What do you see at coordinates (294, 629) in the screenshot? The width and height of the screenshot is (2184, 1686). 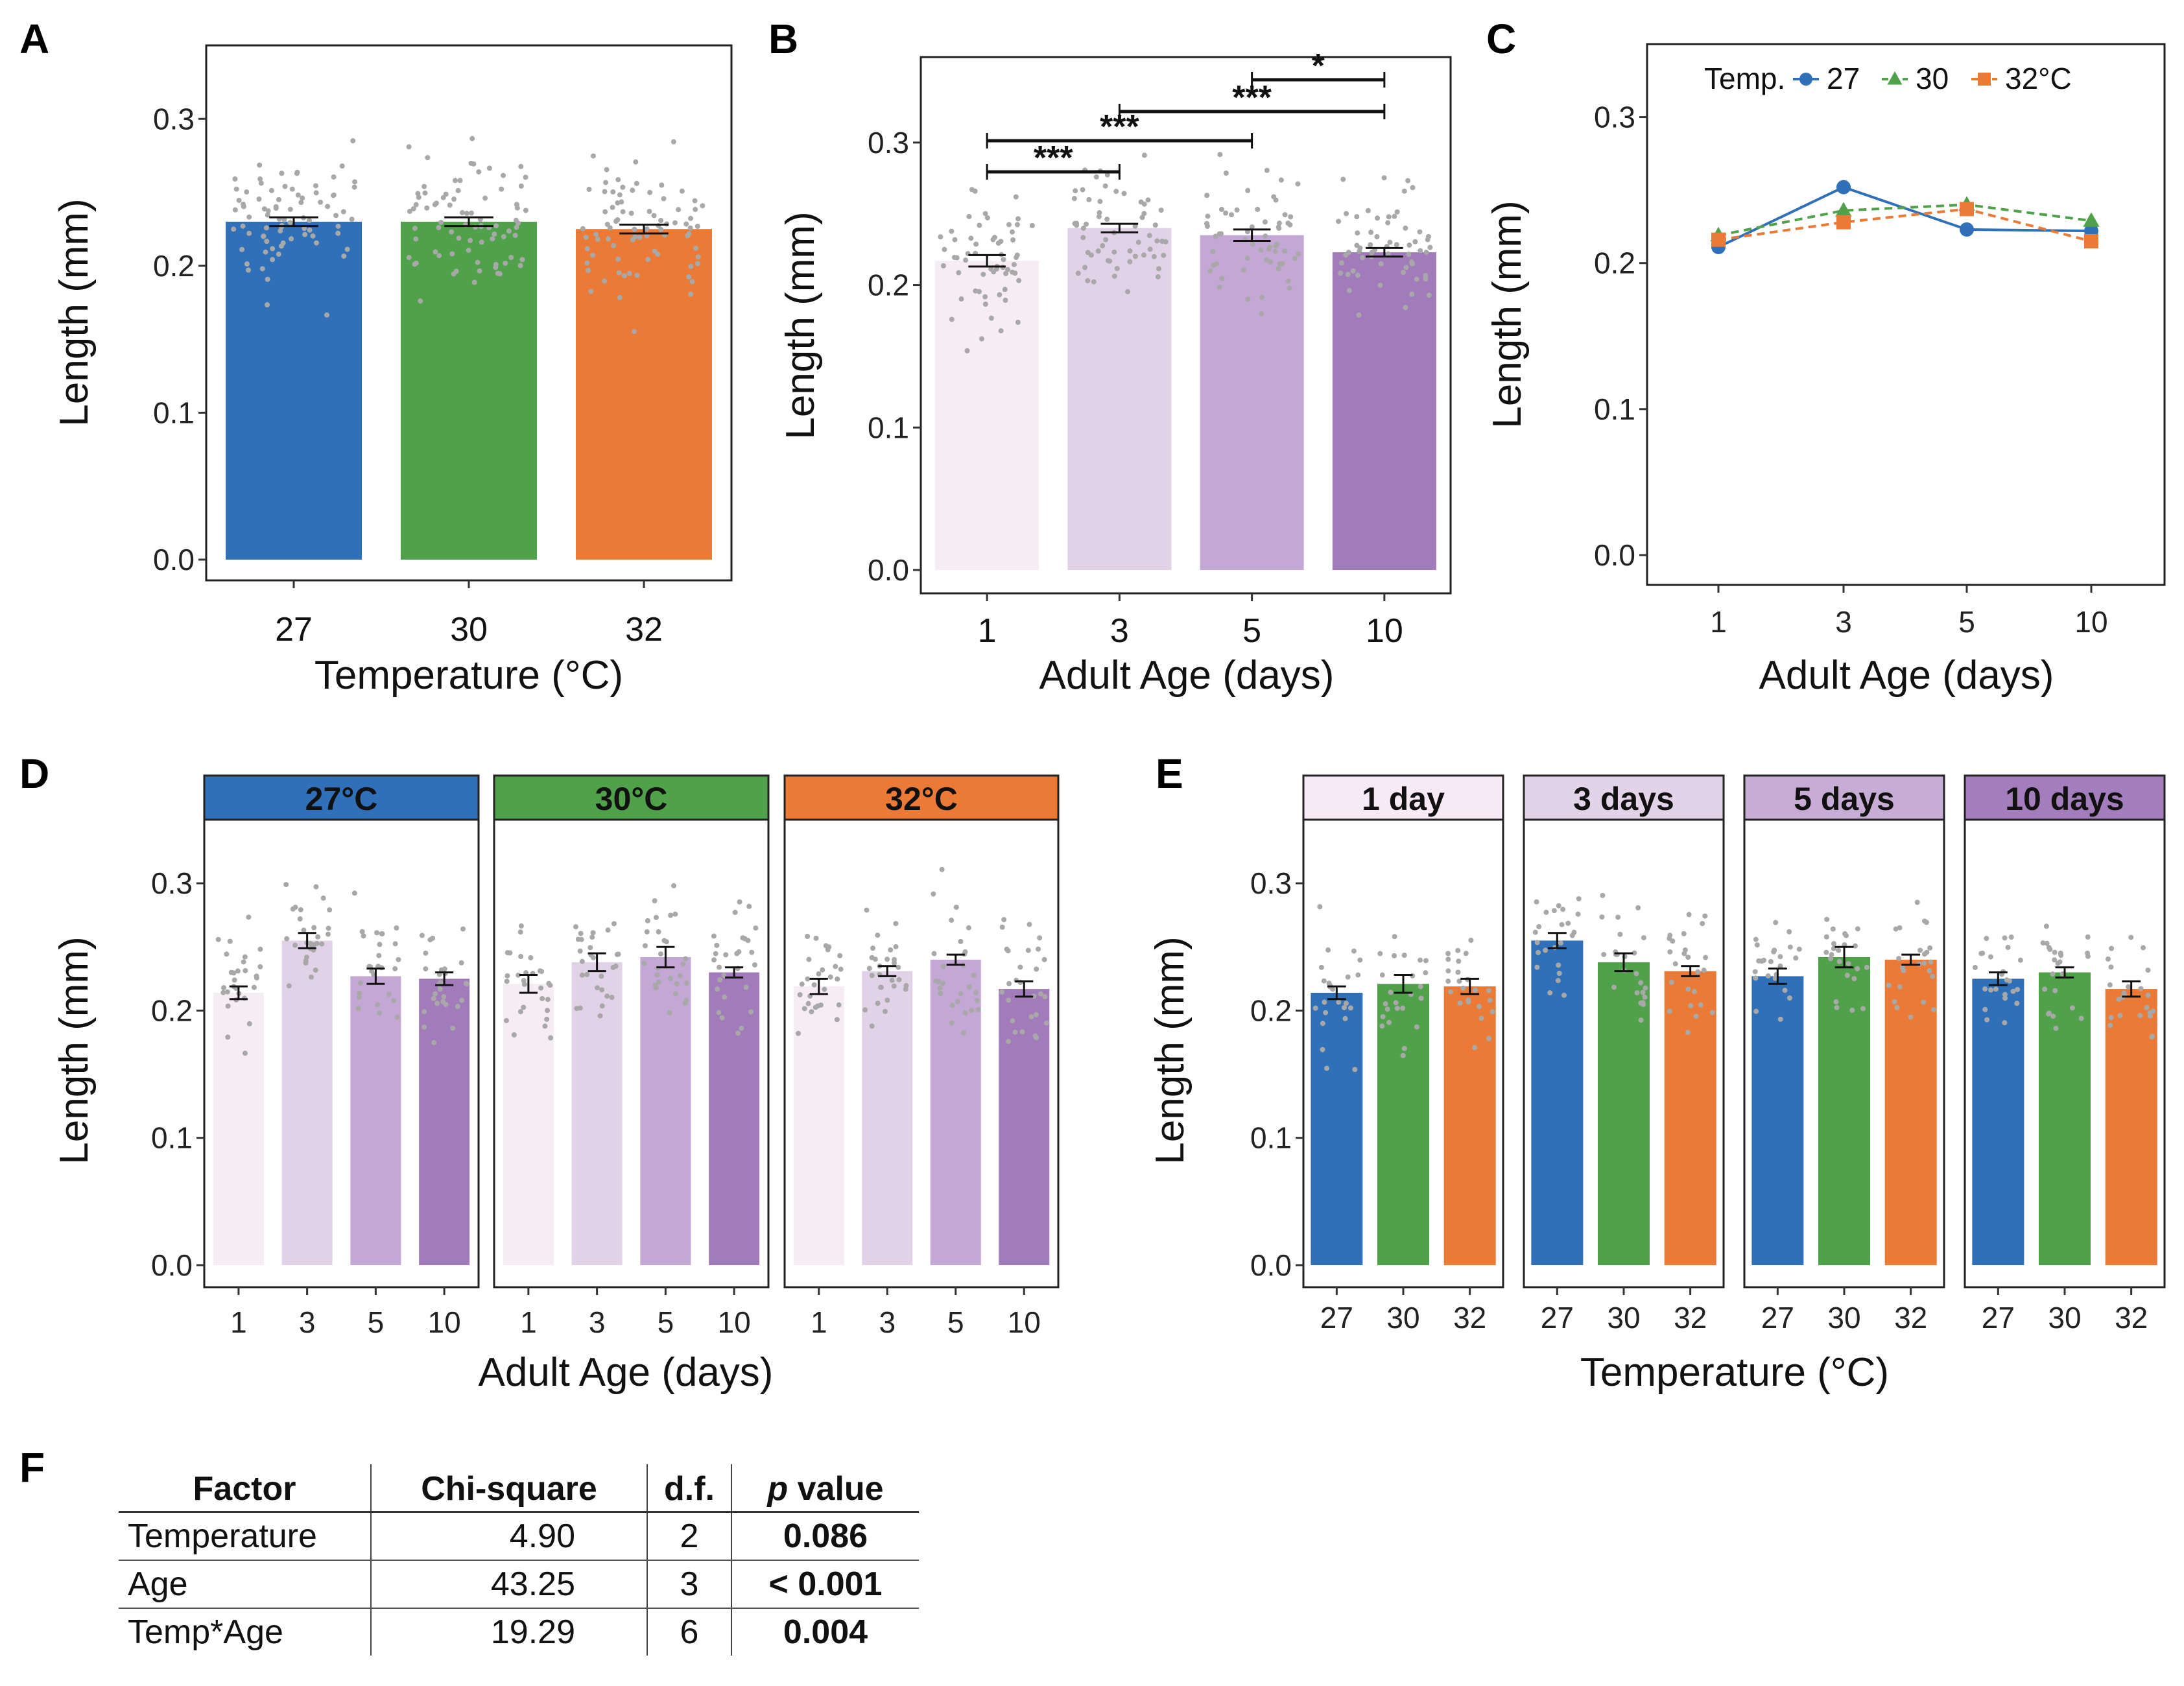 I see `x-tick-label: 27` at bounding box center [294, 629].